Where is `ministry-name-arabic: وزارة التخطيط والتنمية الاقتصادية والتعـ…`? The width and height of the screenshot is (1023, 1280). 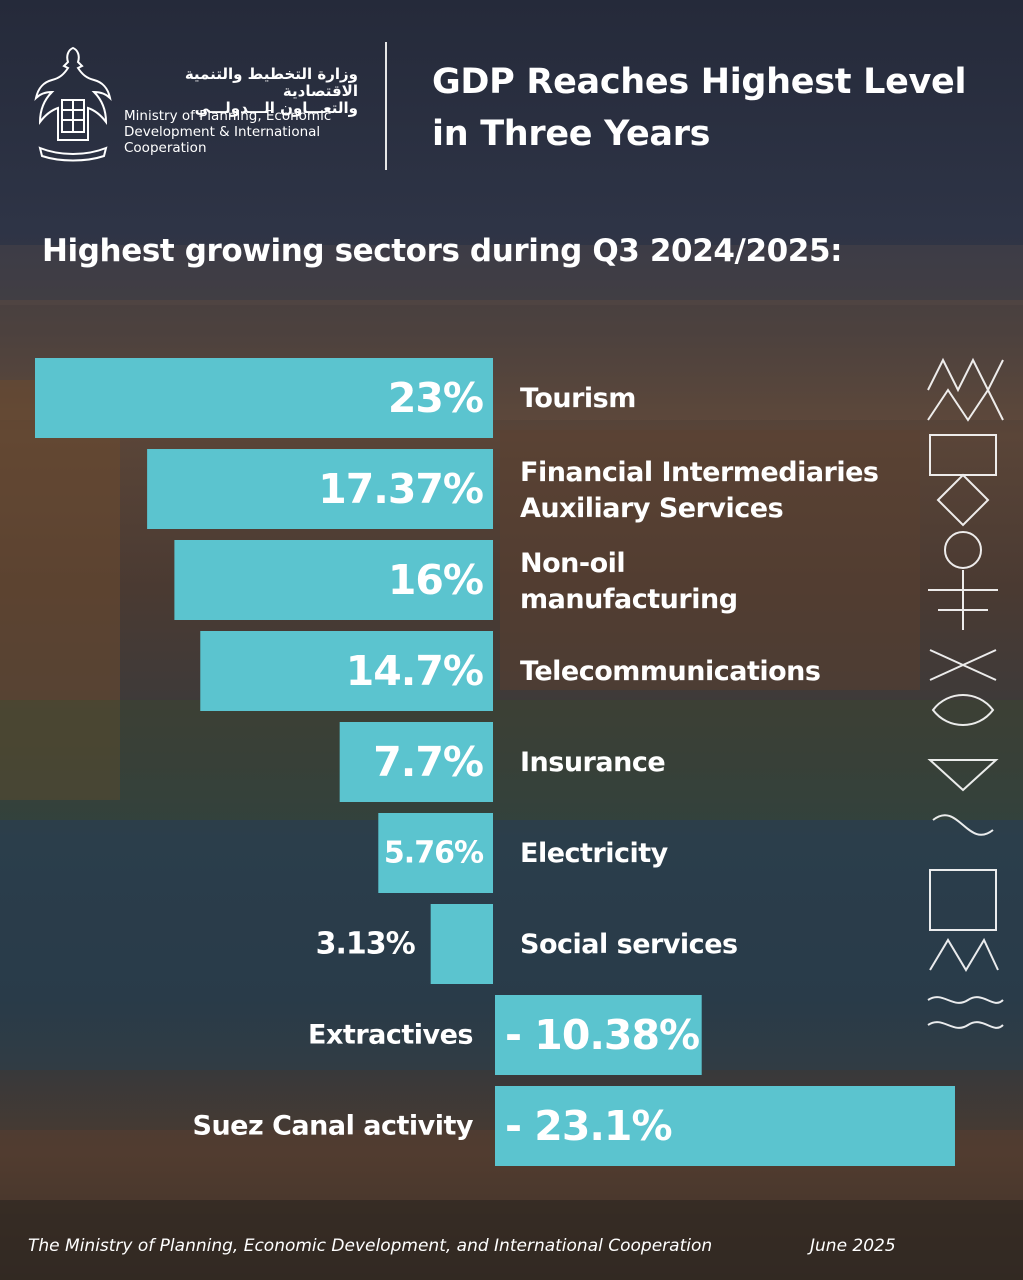 ministry-name-arabic: وزارة التخطيط والتنمية الاقتصادية والتعـ… is located at coordinates (271, 91).